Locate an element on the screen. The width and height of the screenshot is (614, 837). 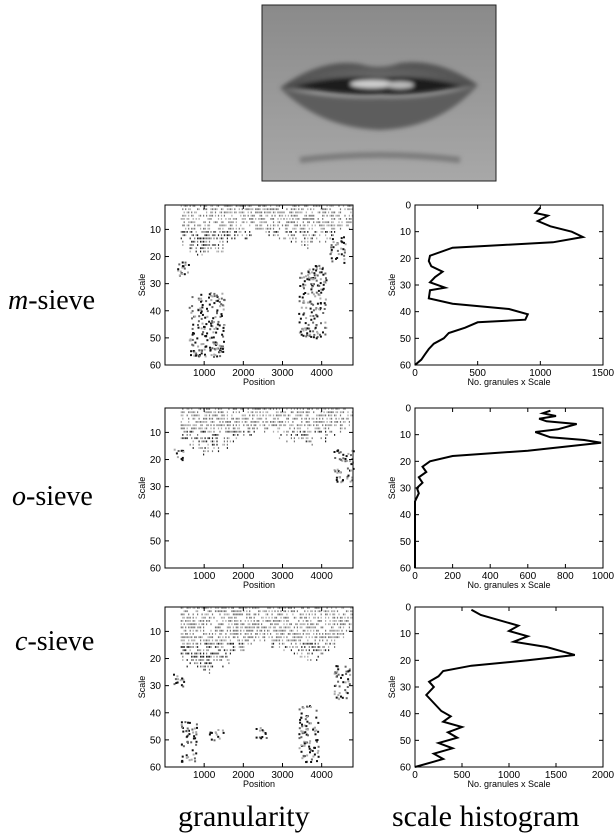
y-tick-label: 10 is located at coordinates (406, 634).